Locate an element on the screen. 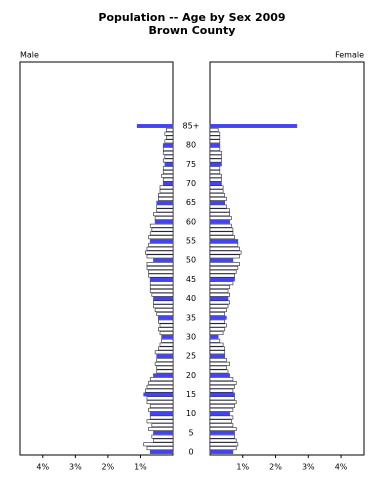  age-label: 10 is located at coordinates (191, 413).